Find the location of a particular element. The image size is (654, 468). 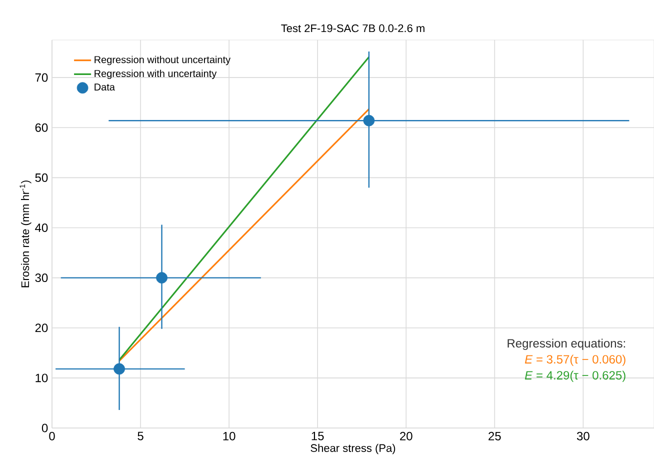

chart-title: Test 2F-19-SAC 7B 0.0-2.6 m is located at coordinates (352, 28).